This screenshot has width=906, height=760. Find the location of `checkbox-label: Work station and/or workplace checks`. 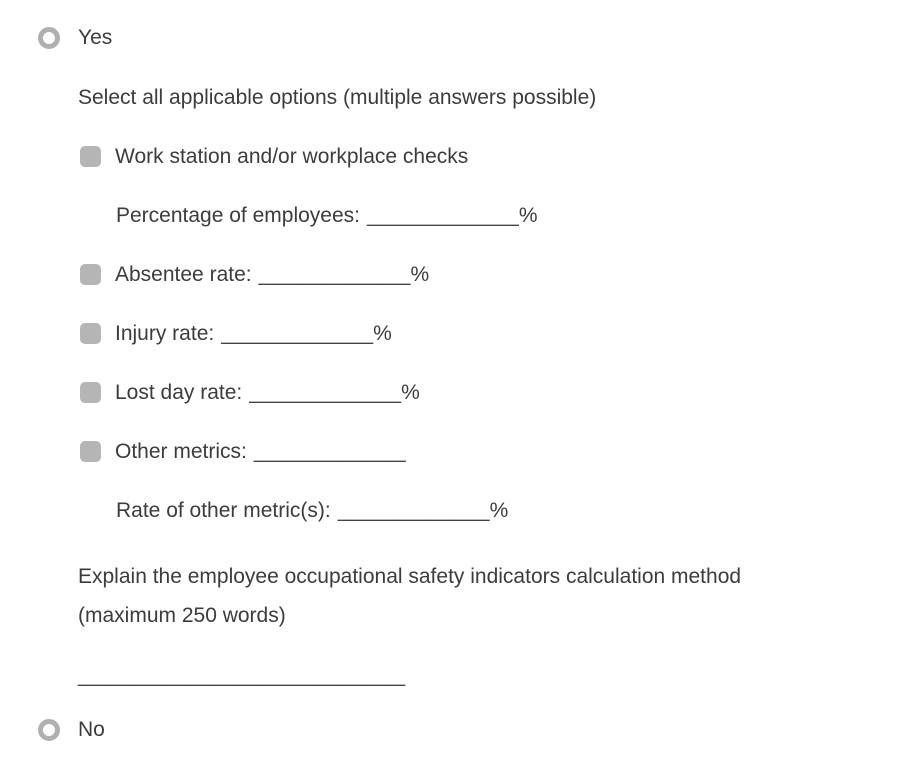

checkbox-label: Work station and/or workplace checks is located at coordinates (292, 156).